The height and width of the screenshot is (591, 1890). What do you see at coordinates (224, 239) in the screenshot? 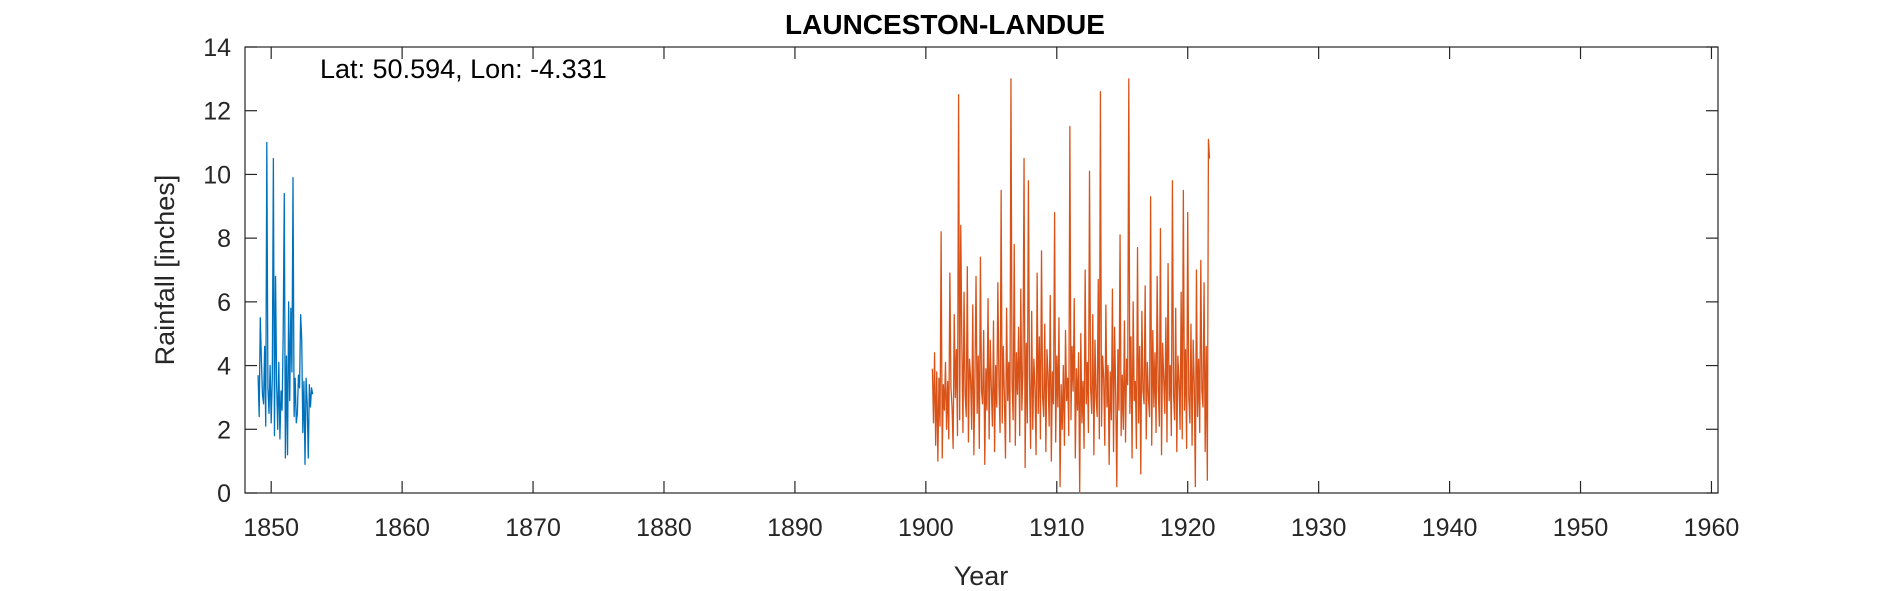
I see `y-tick-label: 8` at bounding box center [224, 239].